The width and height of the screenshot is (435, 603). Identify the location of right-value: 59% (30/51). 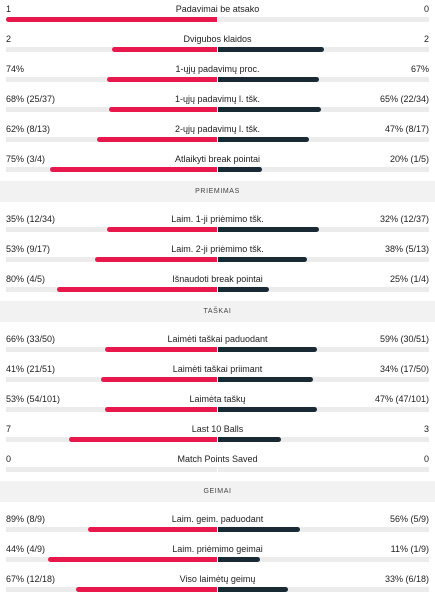
(404, 339).